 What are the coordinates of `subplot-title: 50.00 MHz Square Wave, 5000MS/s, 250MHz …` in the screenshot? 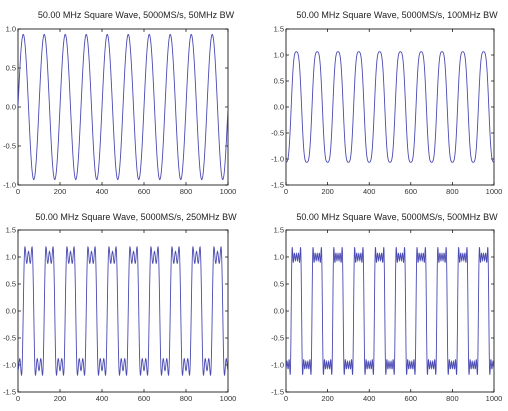 It's located at (136, 217).